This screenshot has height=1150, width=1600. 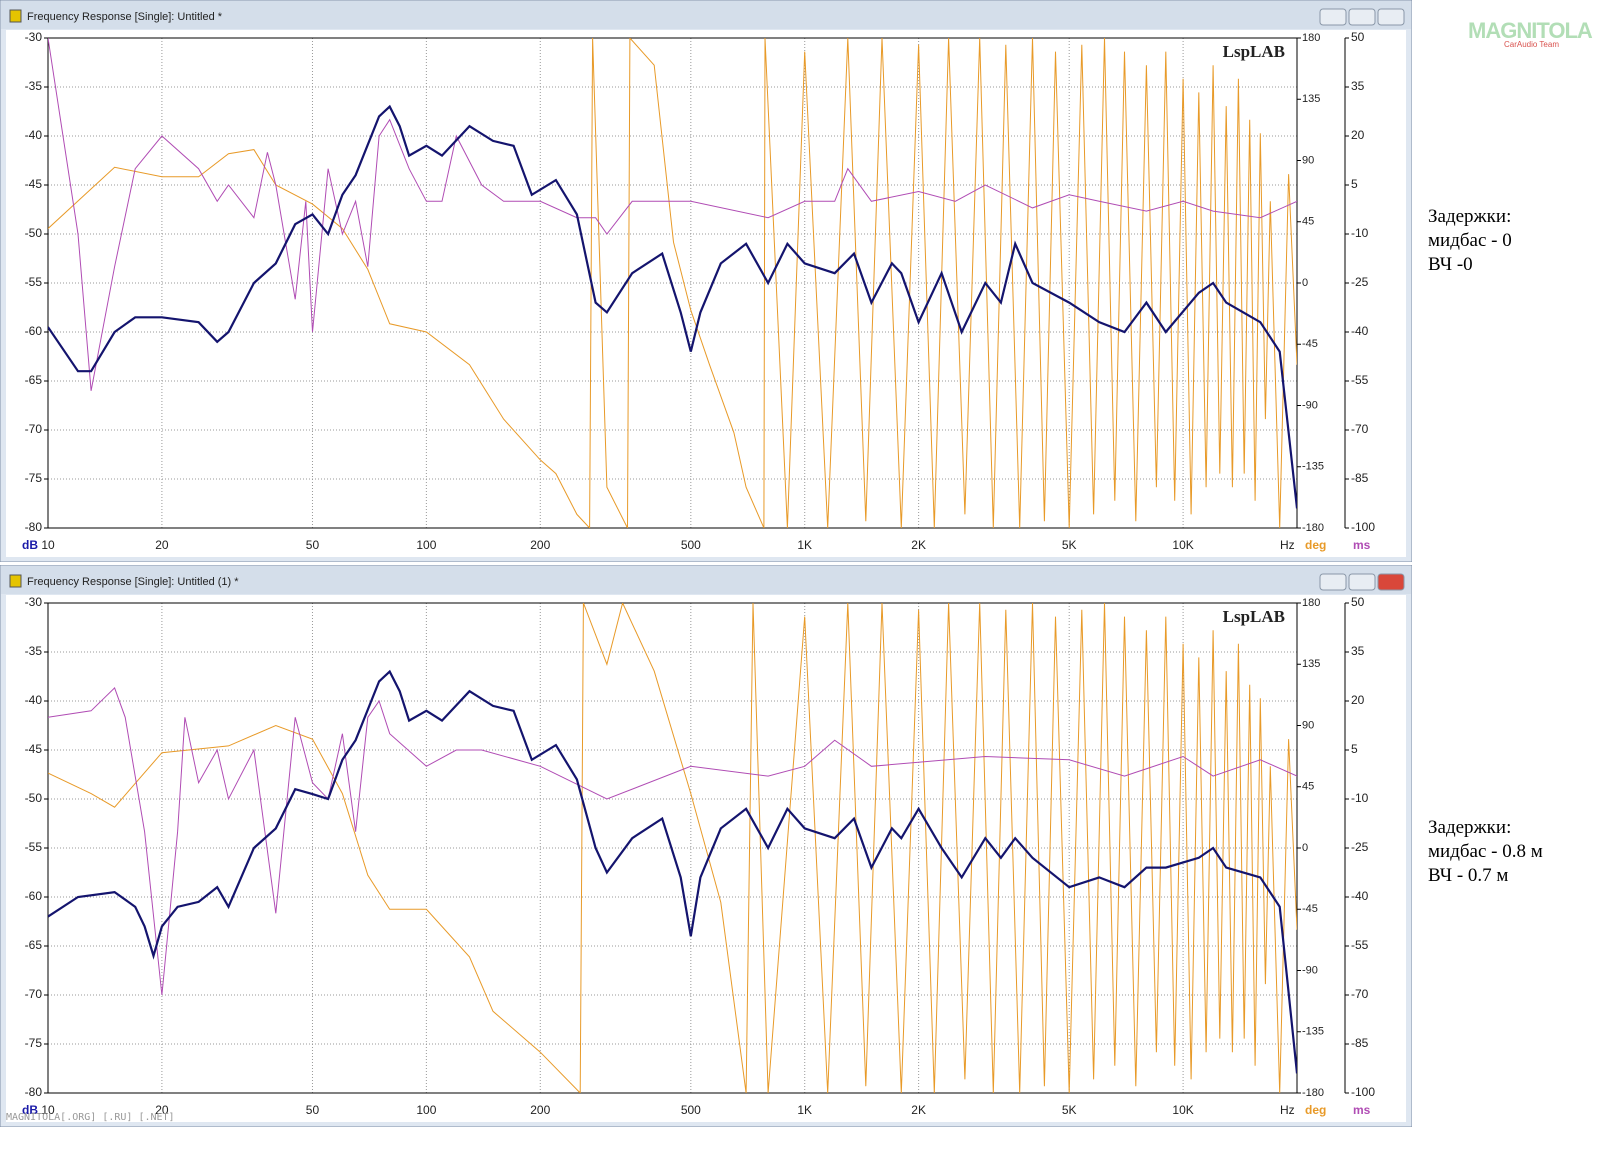 I want to click on note: Задержки: мидбас - 0.8 м ВЧ - 0.7 м, so click(x=1485, y=852).